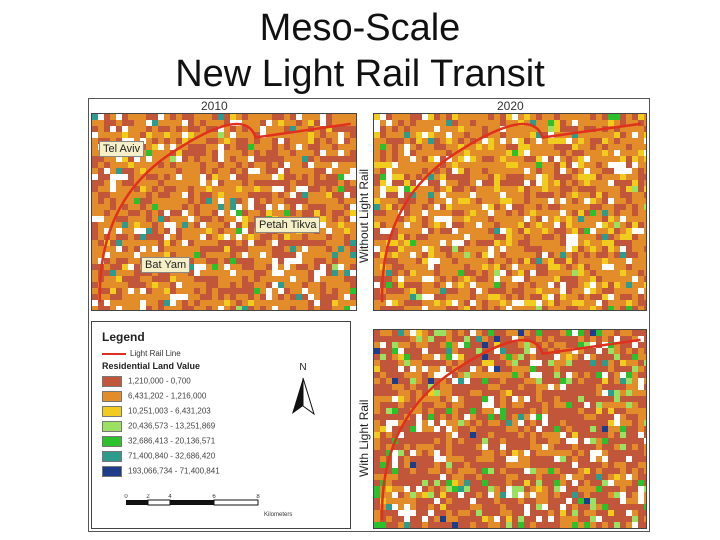 The image size is (720, 540). I want to click on north-arrow-icon: N, so click(303, 389).